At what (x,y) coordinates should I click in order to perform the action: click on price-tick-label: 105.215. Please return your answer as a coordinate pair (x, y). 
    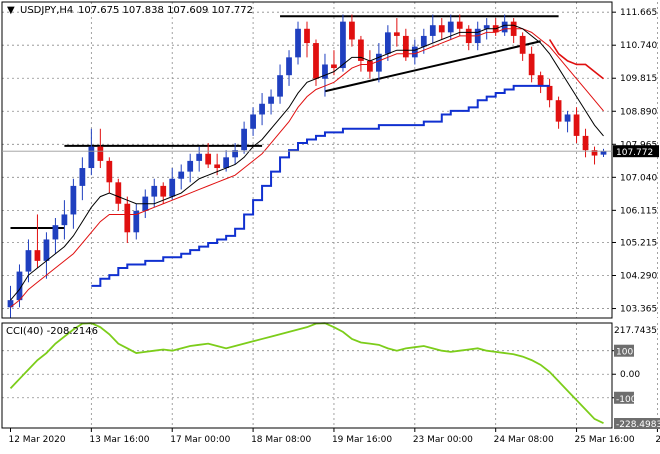
    Looking at the image, I should click on (638, 243).